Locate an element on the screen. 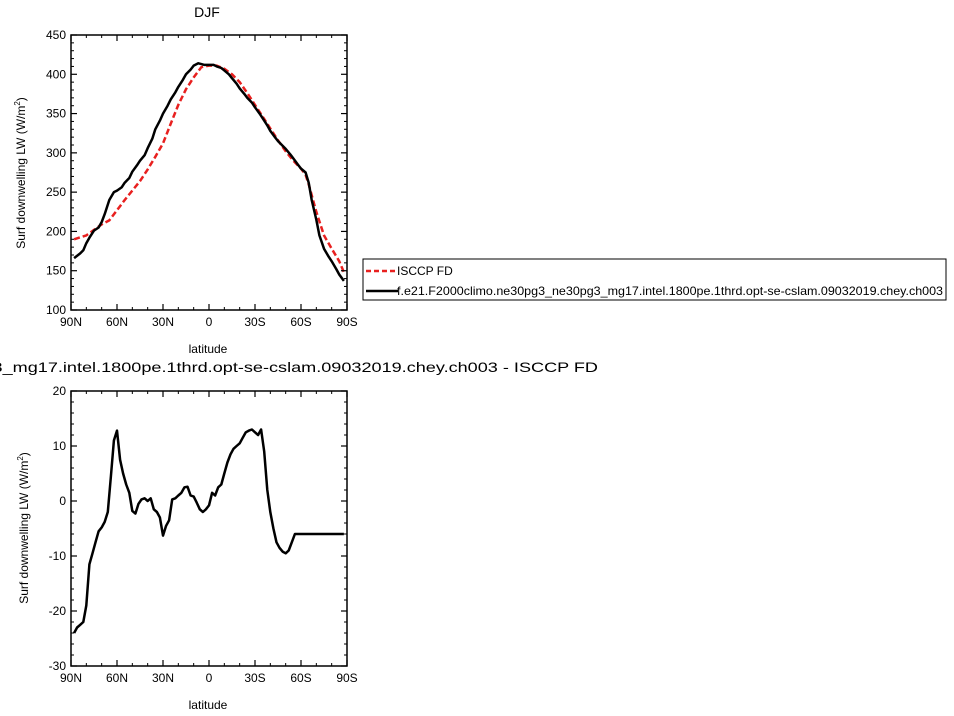 This screenshot has height=716, width=954. bottom-plot-area: -30 -20 -10 0 10 20 90N 60N 30N 0 30S 60S 90S is located at coordinates (203, 534).